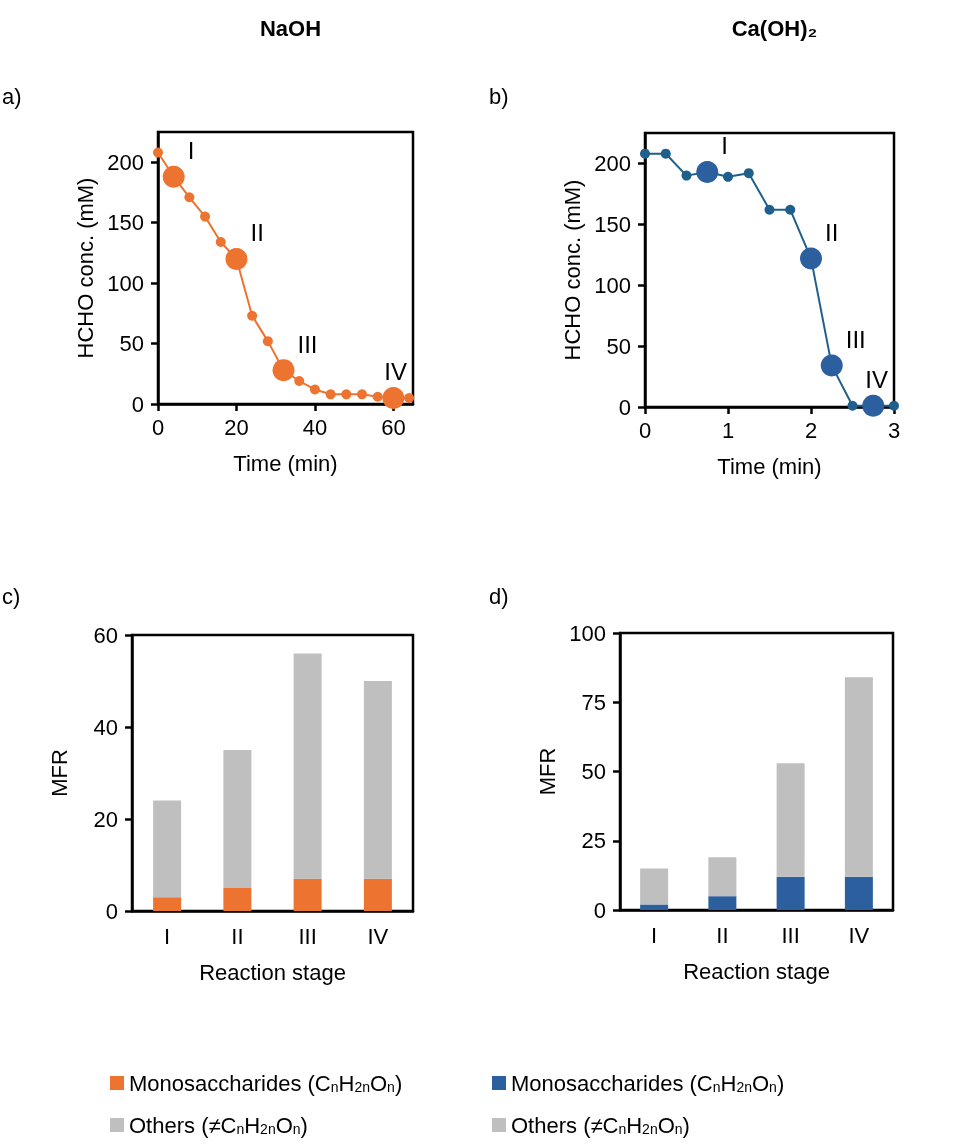 The width and height of the screenshot is (974, 1147). I want to click on x-tick-label: 3, so click(894, 430).